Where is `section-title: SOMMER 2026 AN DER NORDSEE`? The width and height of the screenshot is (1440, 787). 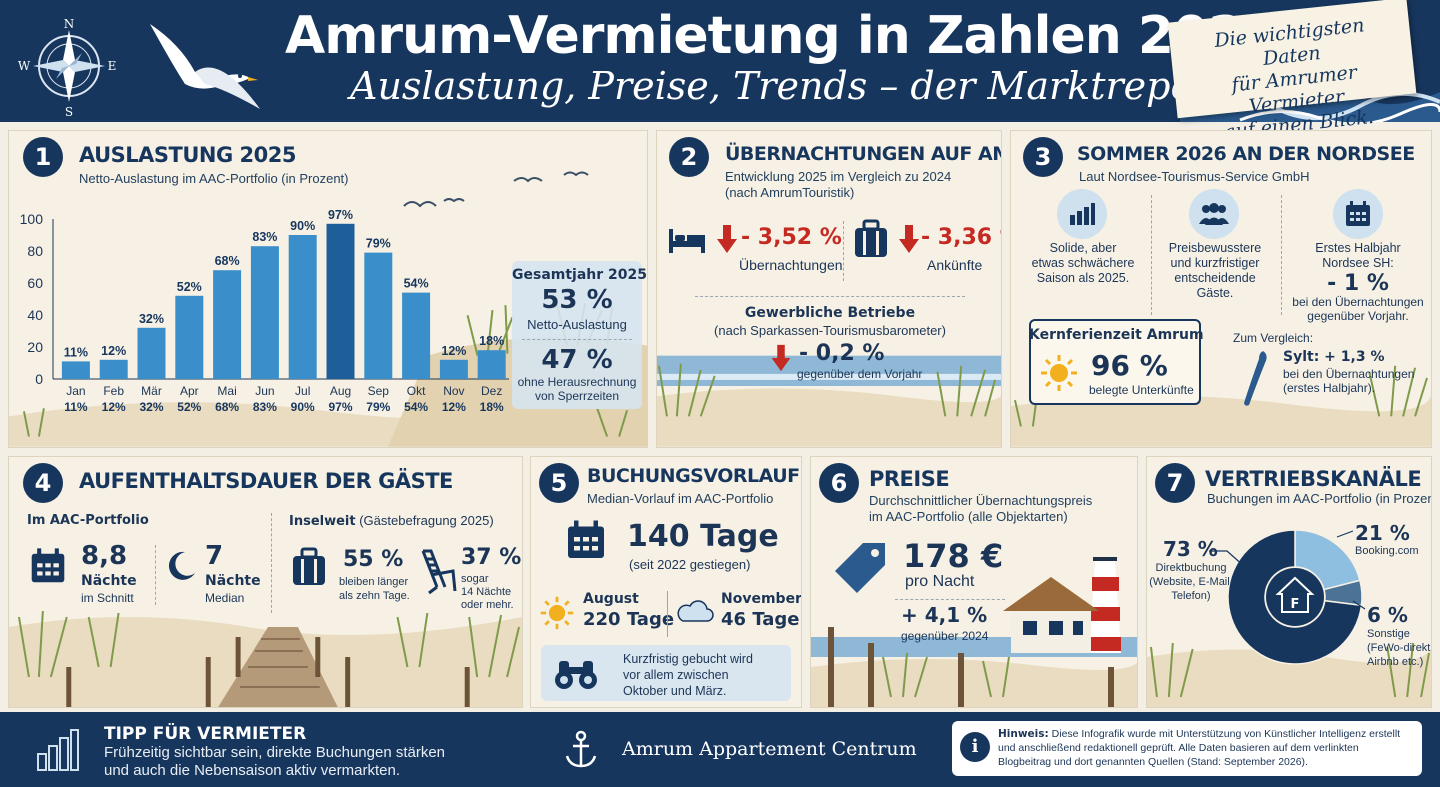
section-title: SOMMER 2026 AN DER NORDSEE is located at coordinates (1246, 154).